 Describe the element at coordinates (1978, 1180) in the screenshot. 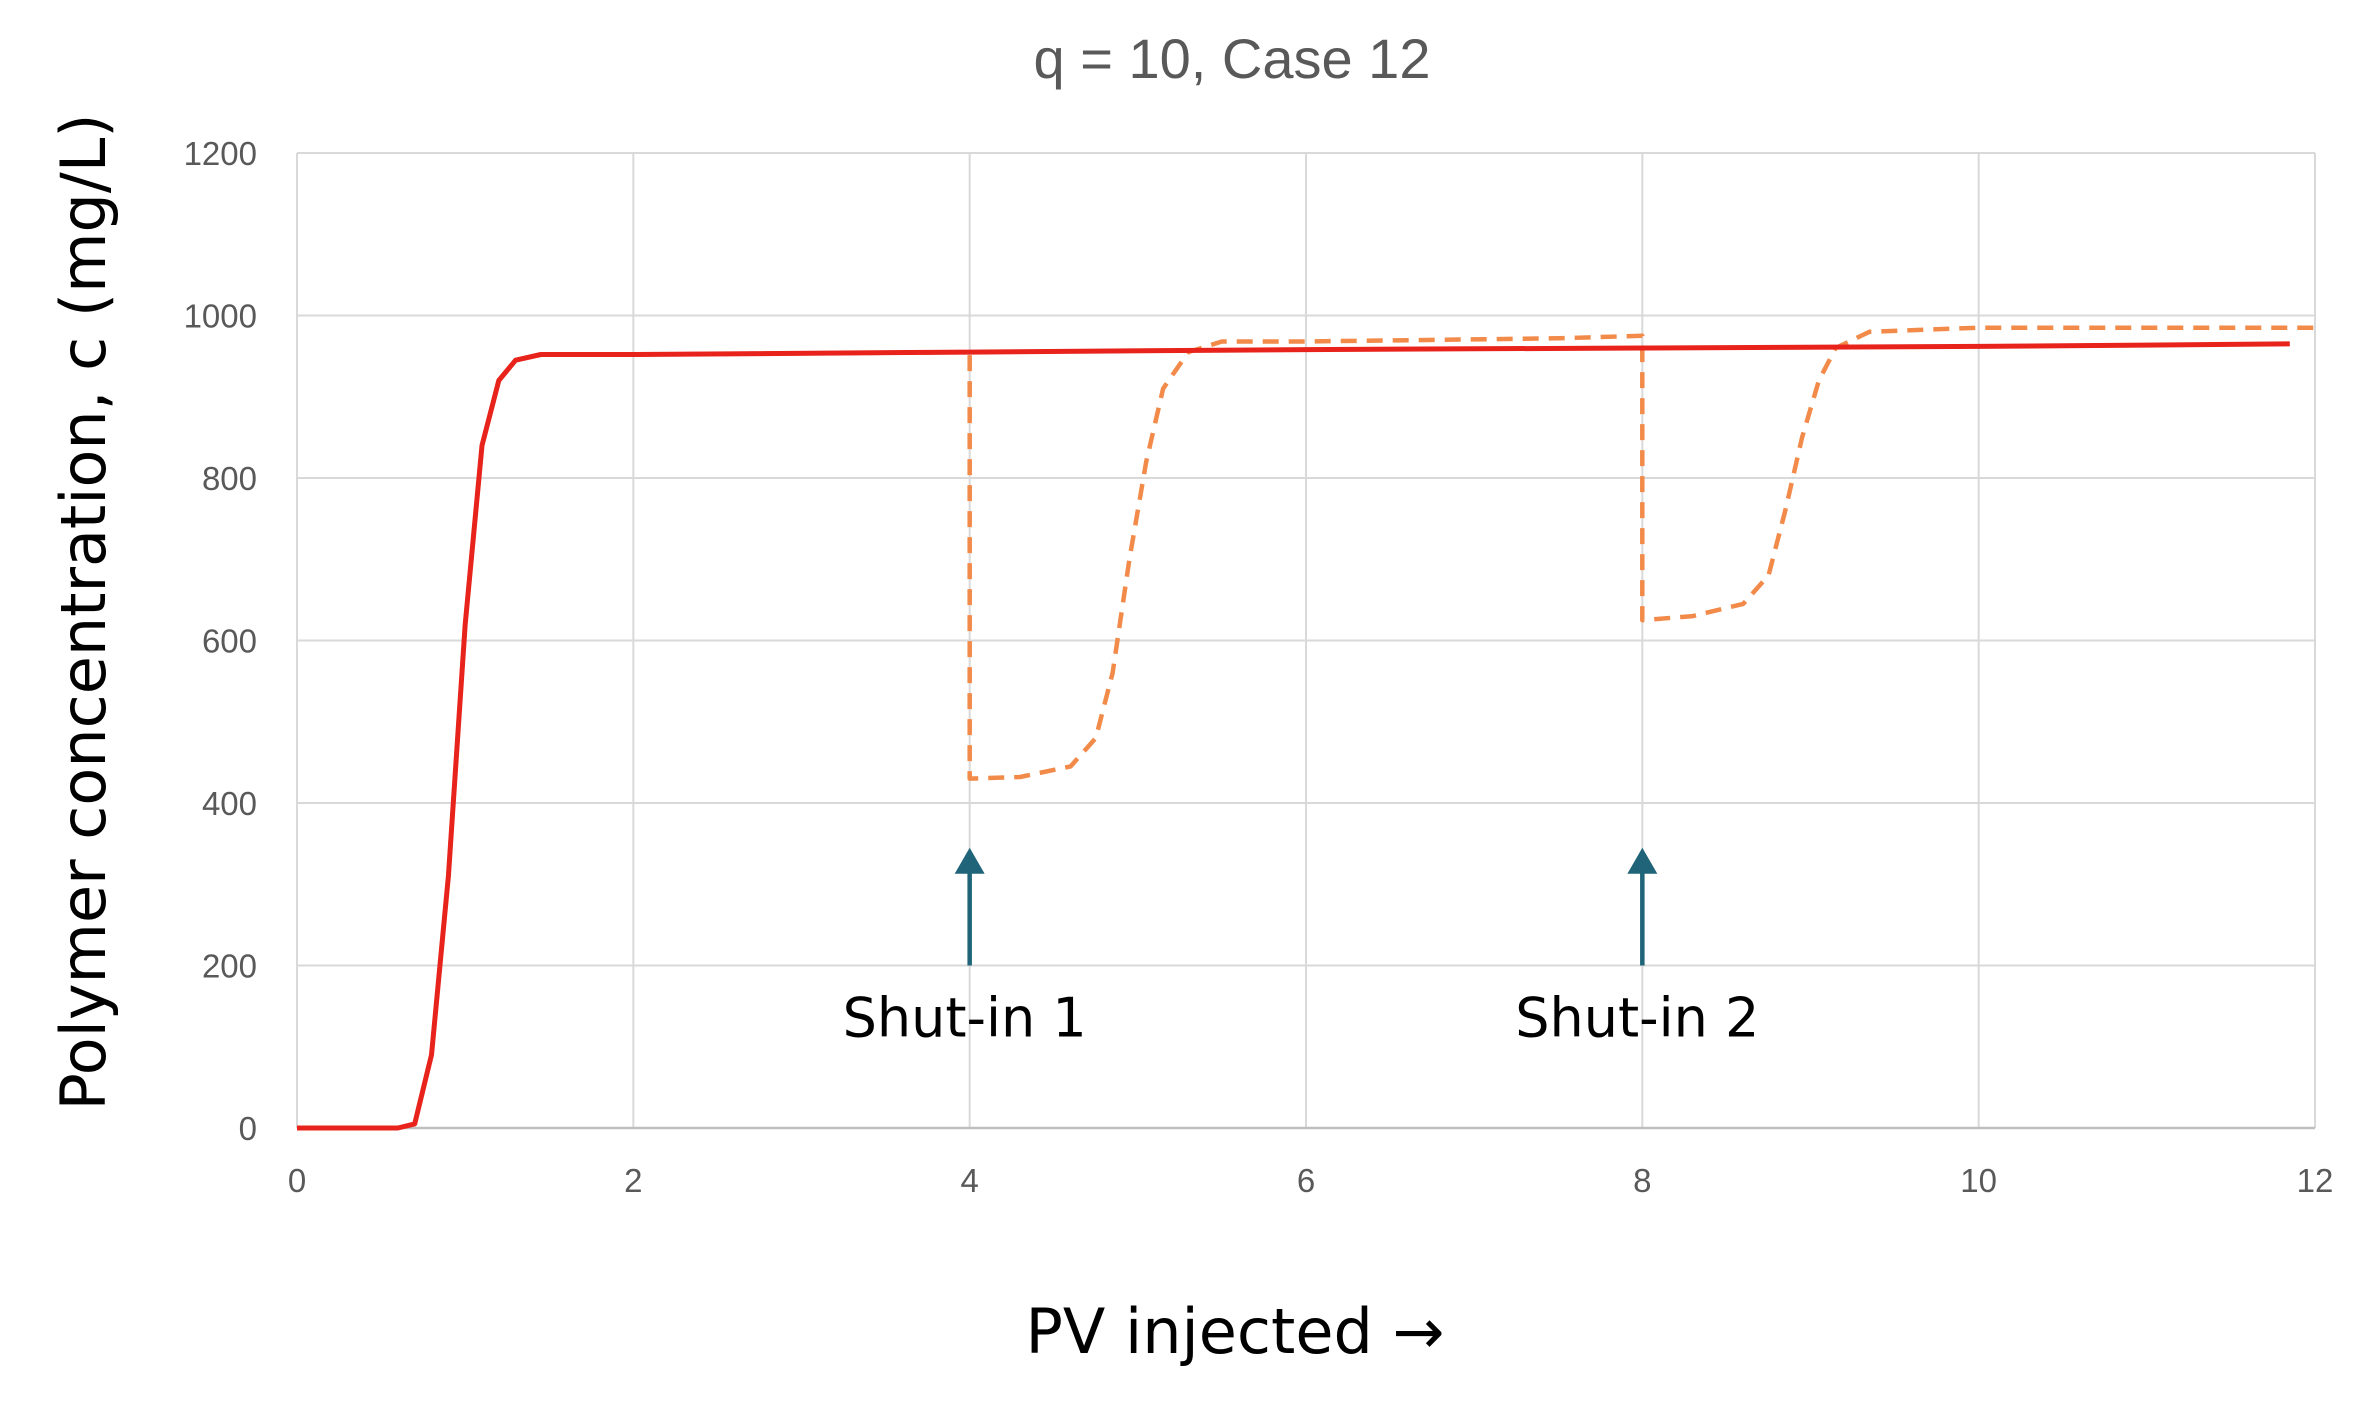

I see `x-tick-label: 10` at that location.